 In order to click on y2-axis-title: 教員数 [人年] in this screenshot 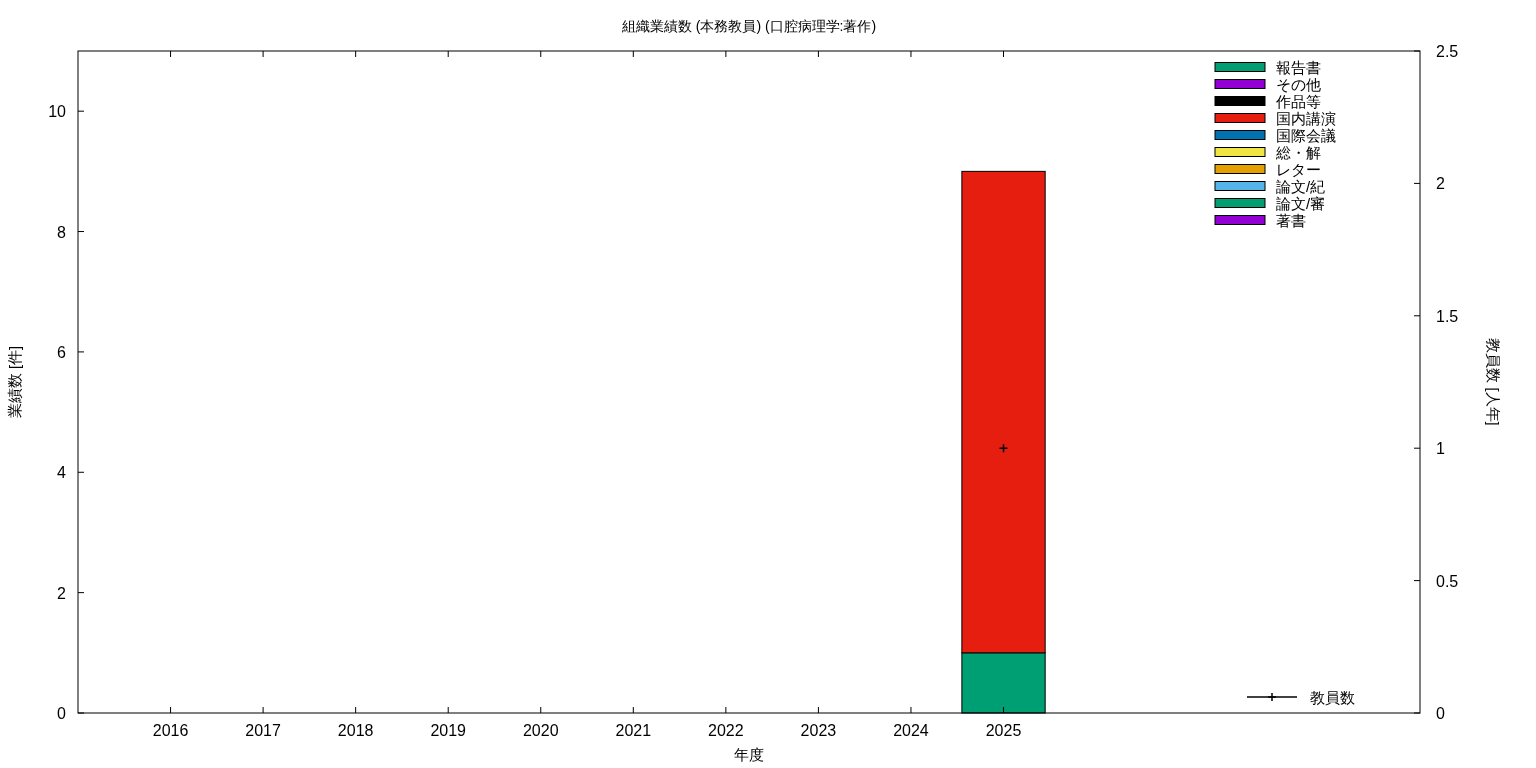, I will do `click(1493, 382)`.